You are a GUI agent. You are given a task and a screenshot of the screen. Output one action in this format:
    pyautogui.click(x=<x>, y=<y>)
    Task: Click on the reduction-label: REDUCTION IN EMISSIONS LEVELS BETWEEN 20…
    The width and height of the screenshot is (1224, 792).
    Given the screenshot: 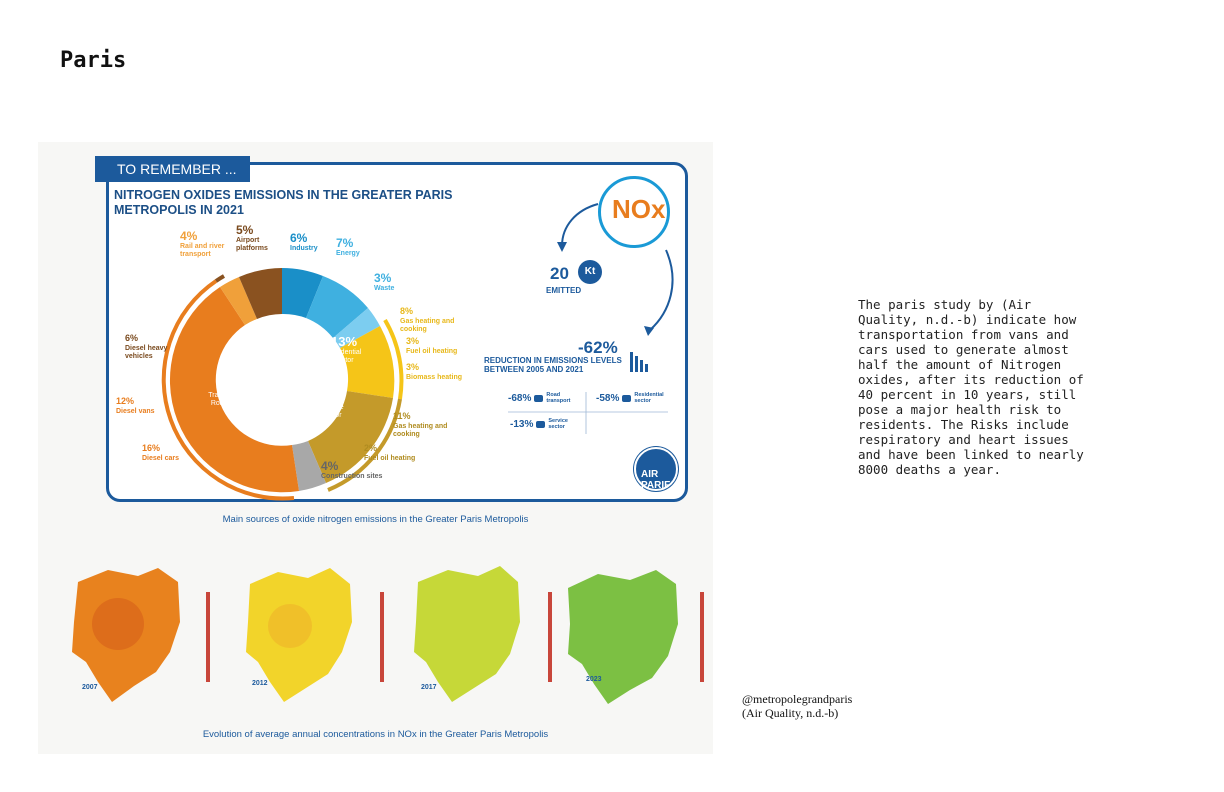 What is the action you would take?
    pyautogui.click(x=553, y=365)
    